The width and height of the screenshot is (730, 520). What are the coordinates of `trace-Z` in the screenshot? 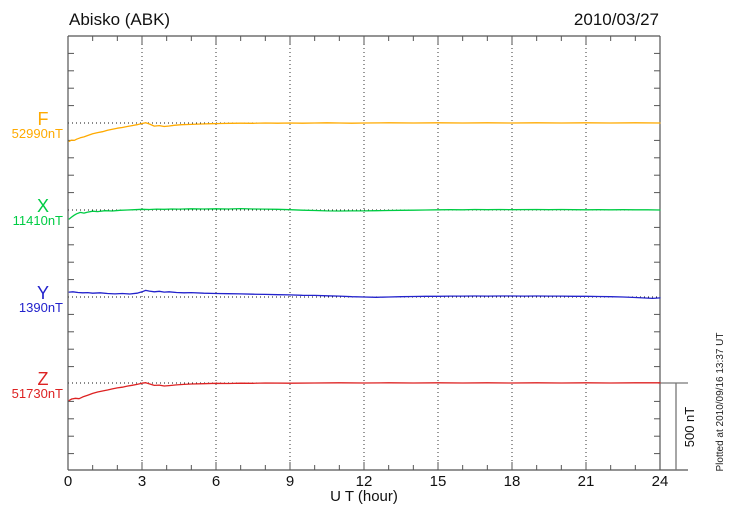 It's located at (364, 392).